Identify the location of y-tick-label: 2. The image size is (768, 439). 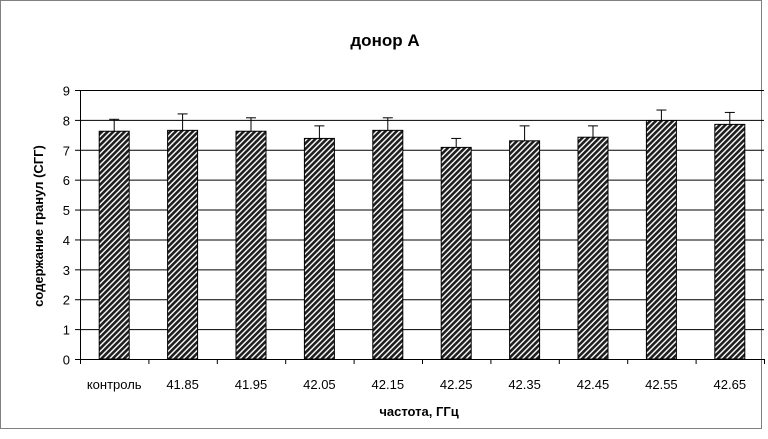
(66, 300).